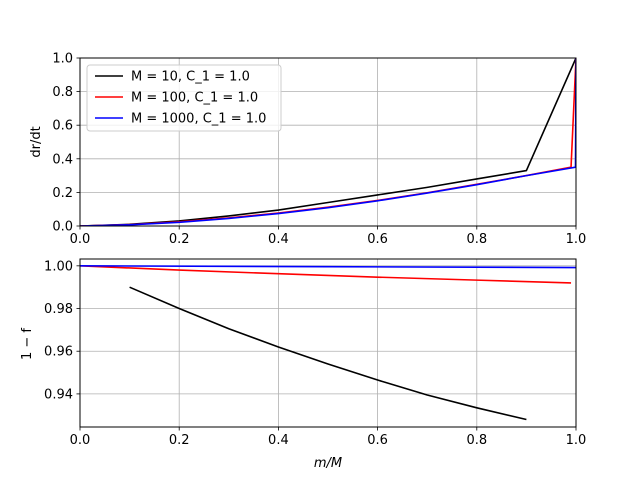  I want to click on legend-label-1: M = 10, C_1 = 1.0, so click(190, 77).